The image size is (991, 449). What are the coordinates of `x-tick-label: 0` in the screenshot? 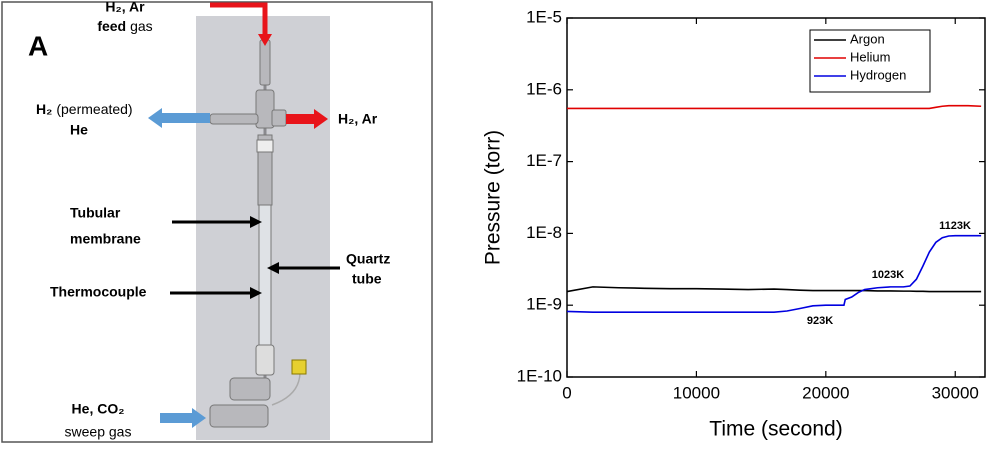 It's located at (566, 392).